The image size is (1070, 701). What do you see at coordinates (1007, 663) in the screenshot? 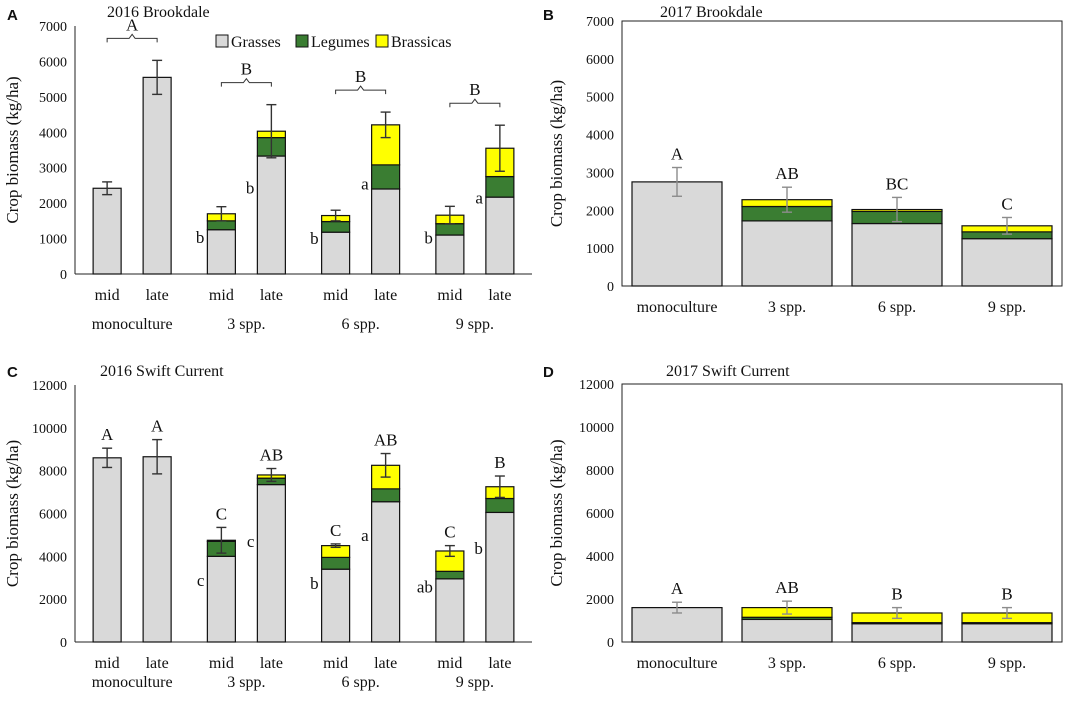
I see `x-tick-label: 9 spp.` at bounding box center [1007, 663].